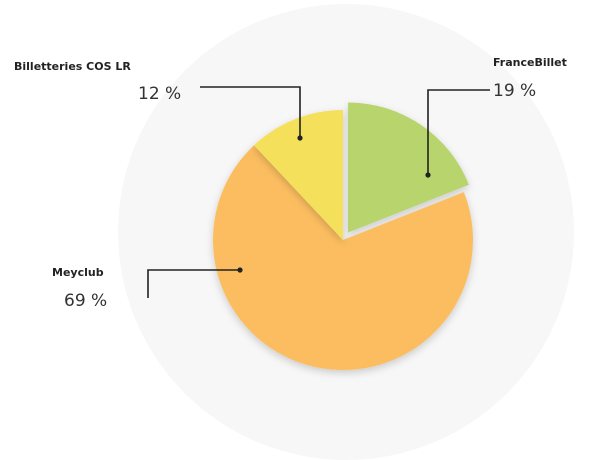 The height and width of the screenshot is (460, 609). What do you see at coordinates (72, 66) in the screenshot?
I see `slice-name: Billetteries COS LR` at bounding box center [72, 66].